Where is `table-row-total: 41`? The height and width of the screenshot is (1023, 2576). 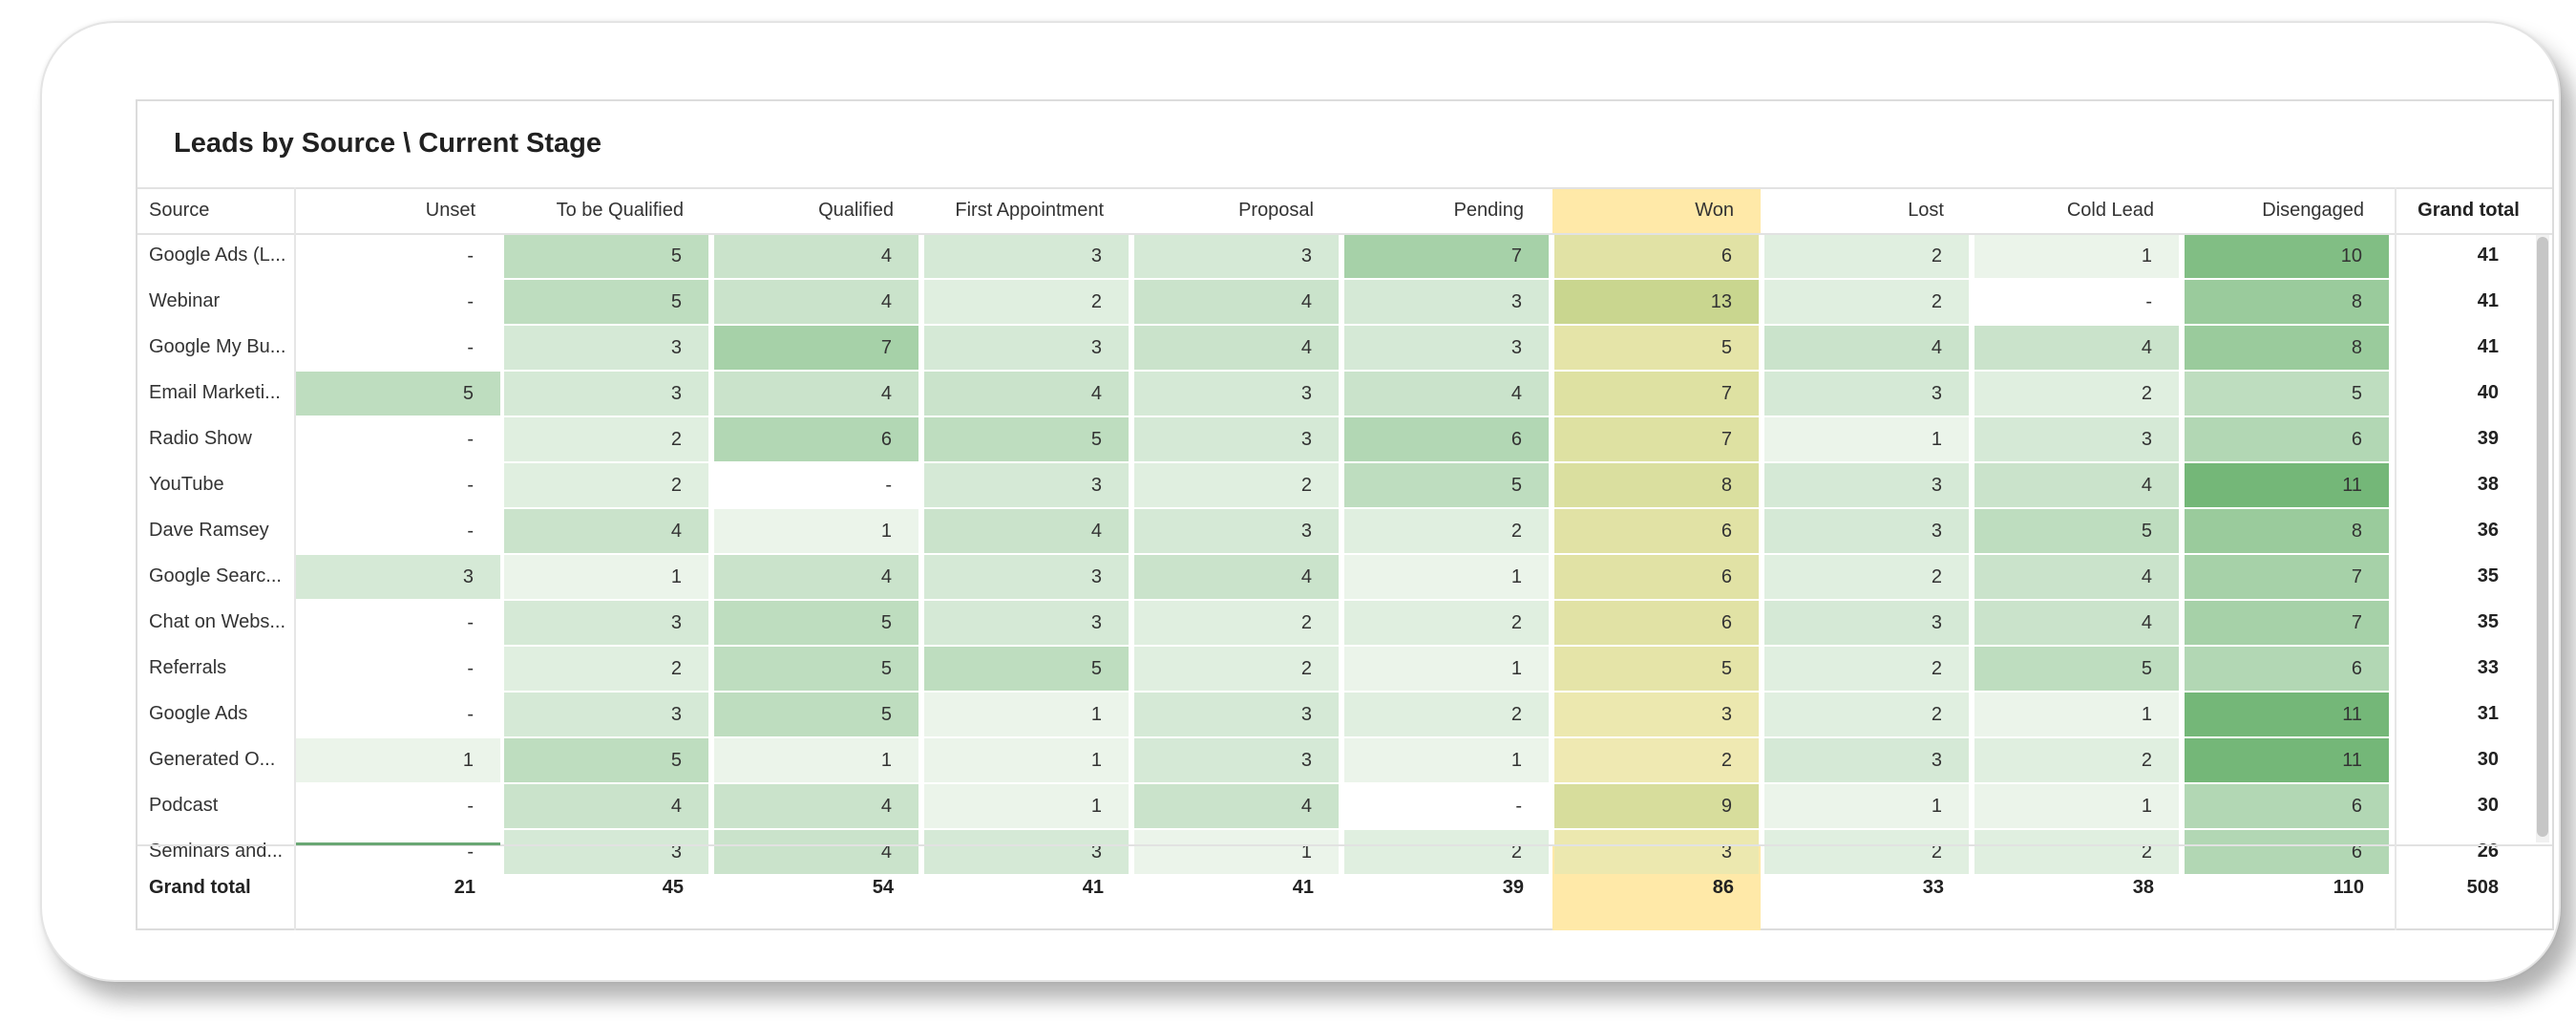
table-row-total: 41 is located at coordinates (2488, 346).